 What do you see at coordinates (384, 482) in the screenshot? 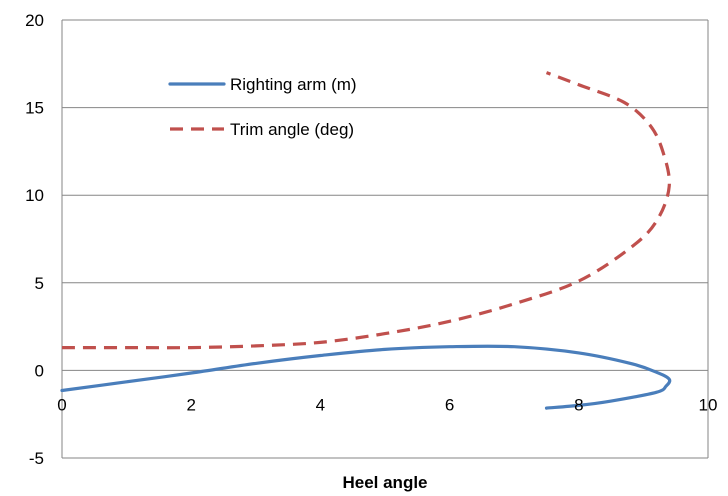
I see `x-axis-title: Heel angle` at bounding box center [384, 482].